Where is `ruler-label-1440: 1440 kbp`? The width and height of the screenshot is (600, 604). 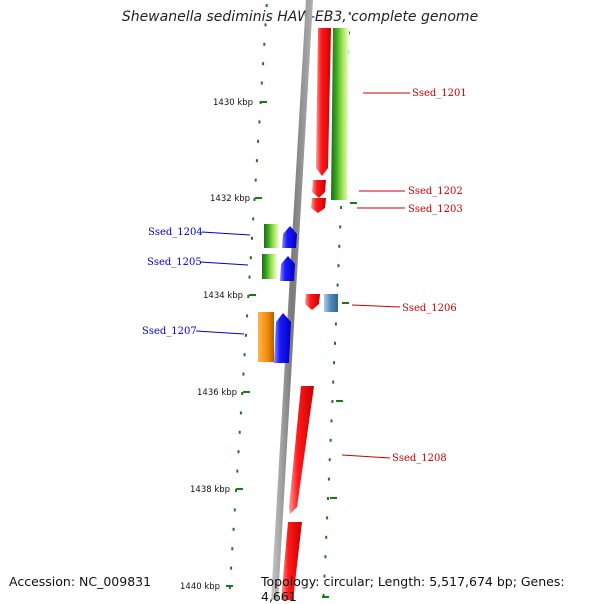
ruler-label-1440: 1440 kbp is located at coordinates (200, 587).